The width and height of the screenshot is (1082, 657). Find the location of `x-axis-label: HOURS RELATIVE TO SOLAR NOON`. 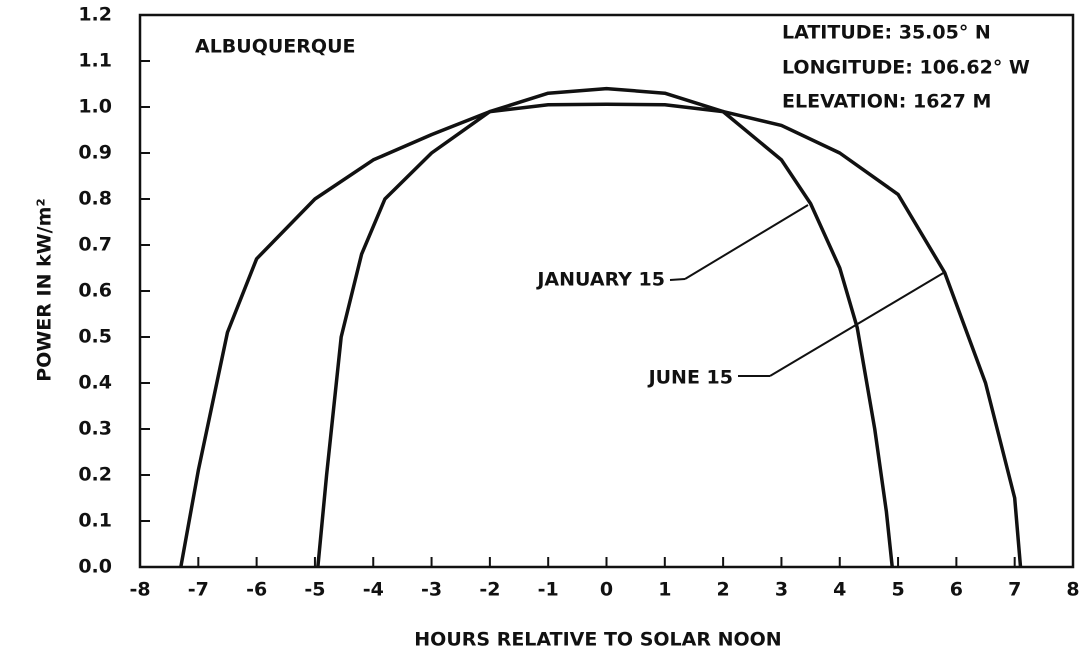

x-axis-label: HOURS RELATIVE TO SOLAR NOON is located at coordinates (597, 640).